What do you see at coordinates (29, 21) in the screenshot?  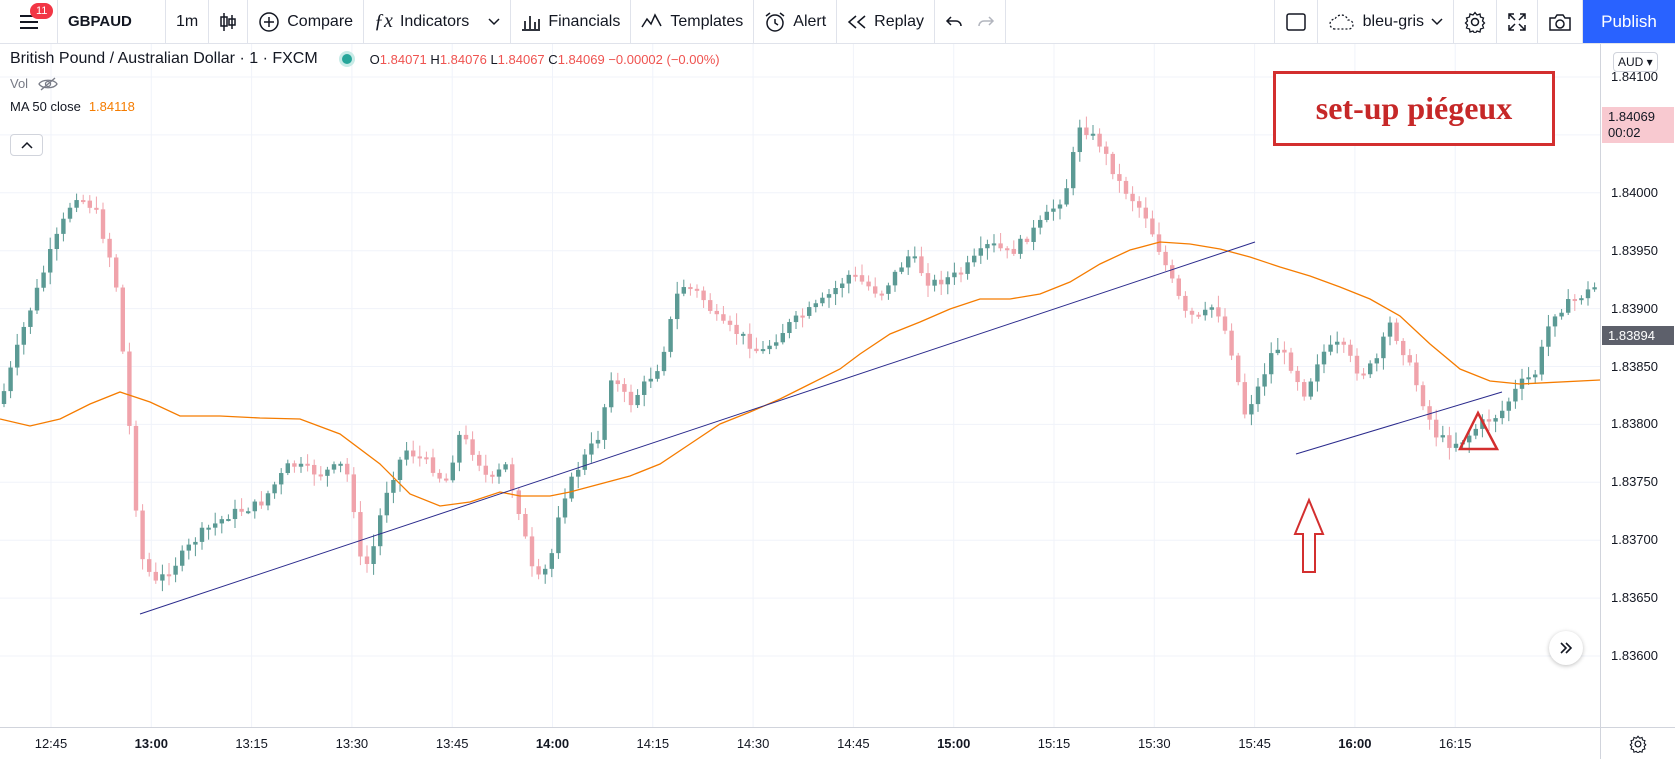 I see `main-menu-button: 11` at bounding box center [29, 21].